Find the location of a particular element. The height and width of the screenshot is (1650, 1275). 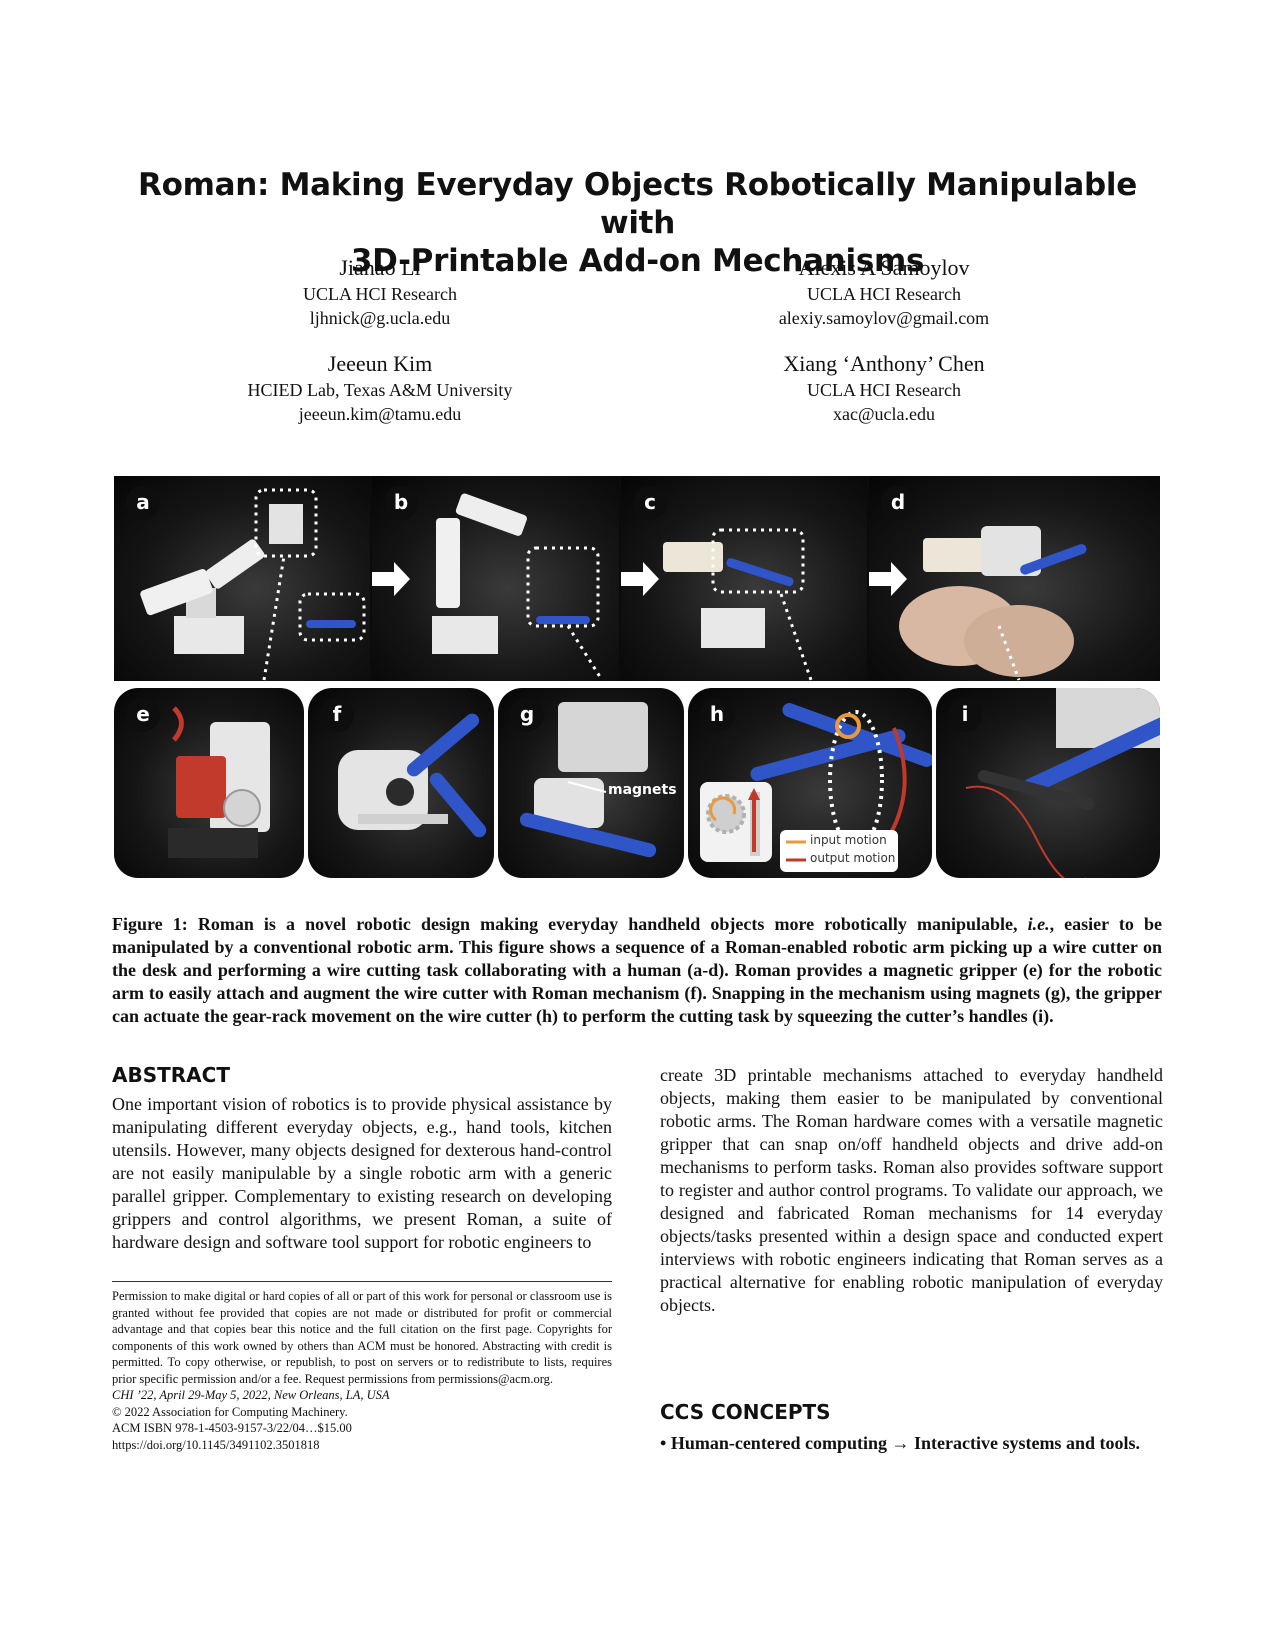

magnets-label: magnets is located at coordinates (642, 790).